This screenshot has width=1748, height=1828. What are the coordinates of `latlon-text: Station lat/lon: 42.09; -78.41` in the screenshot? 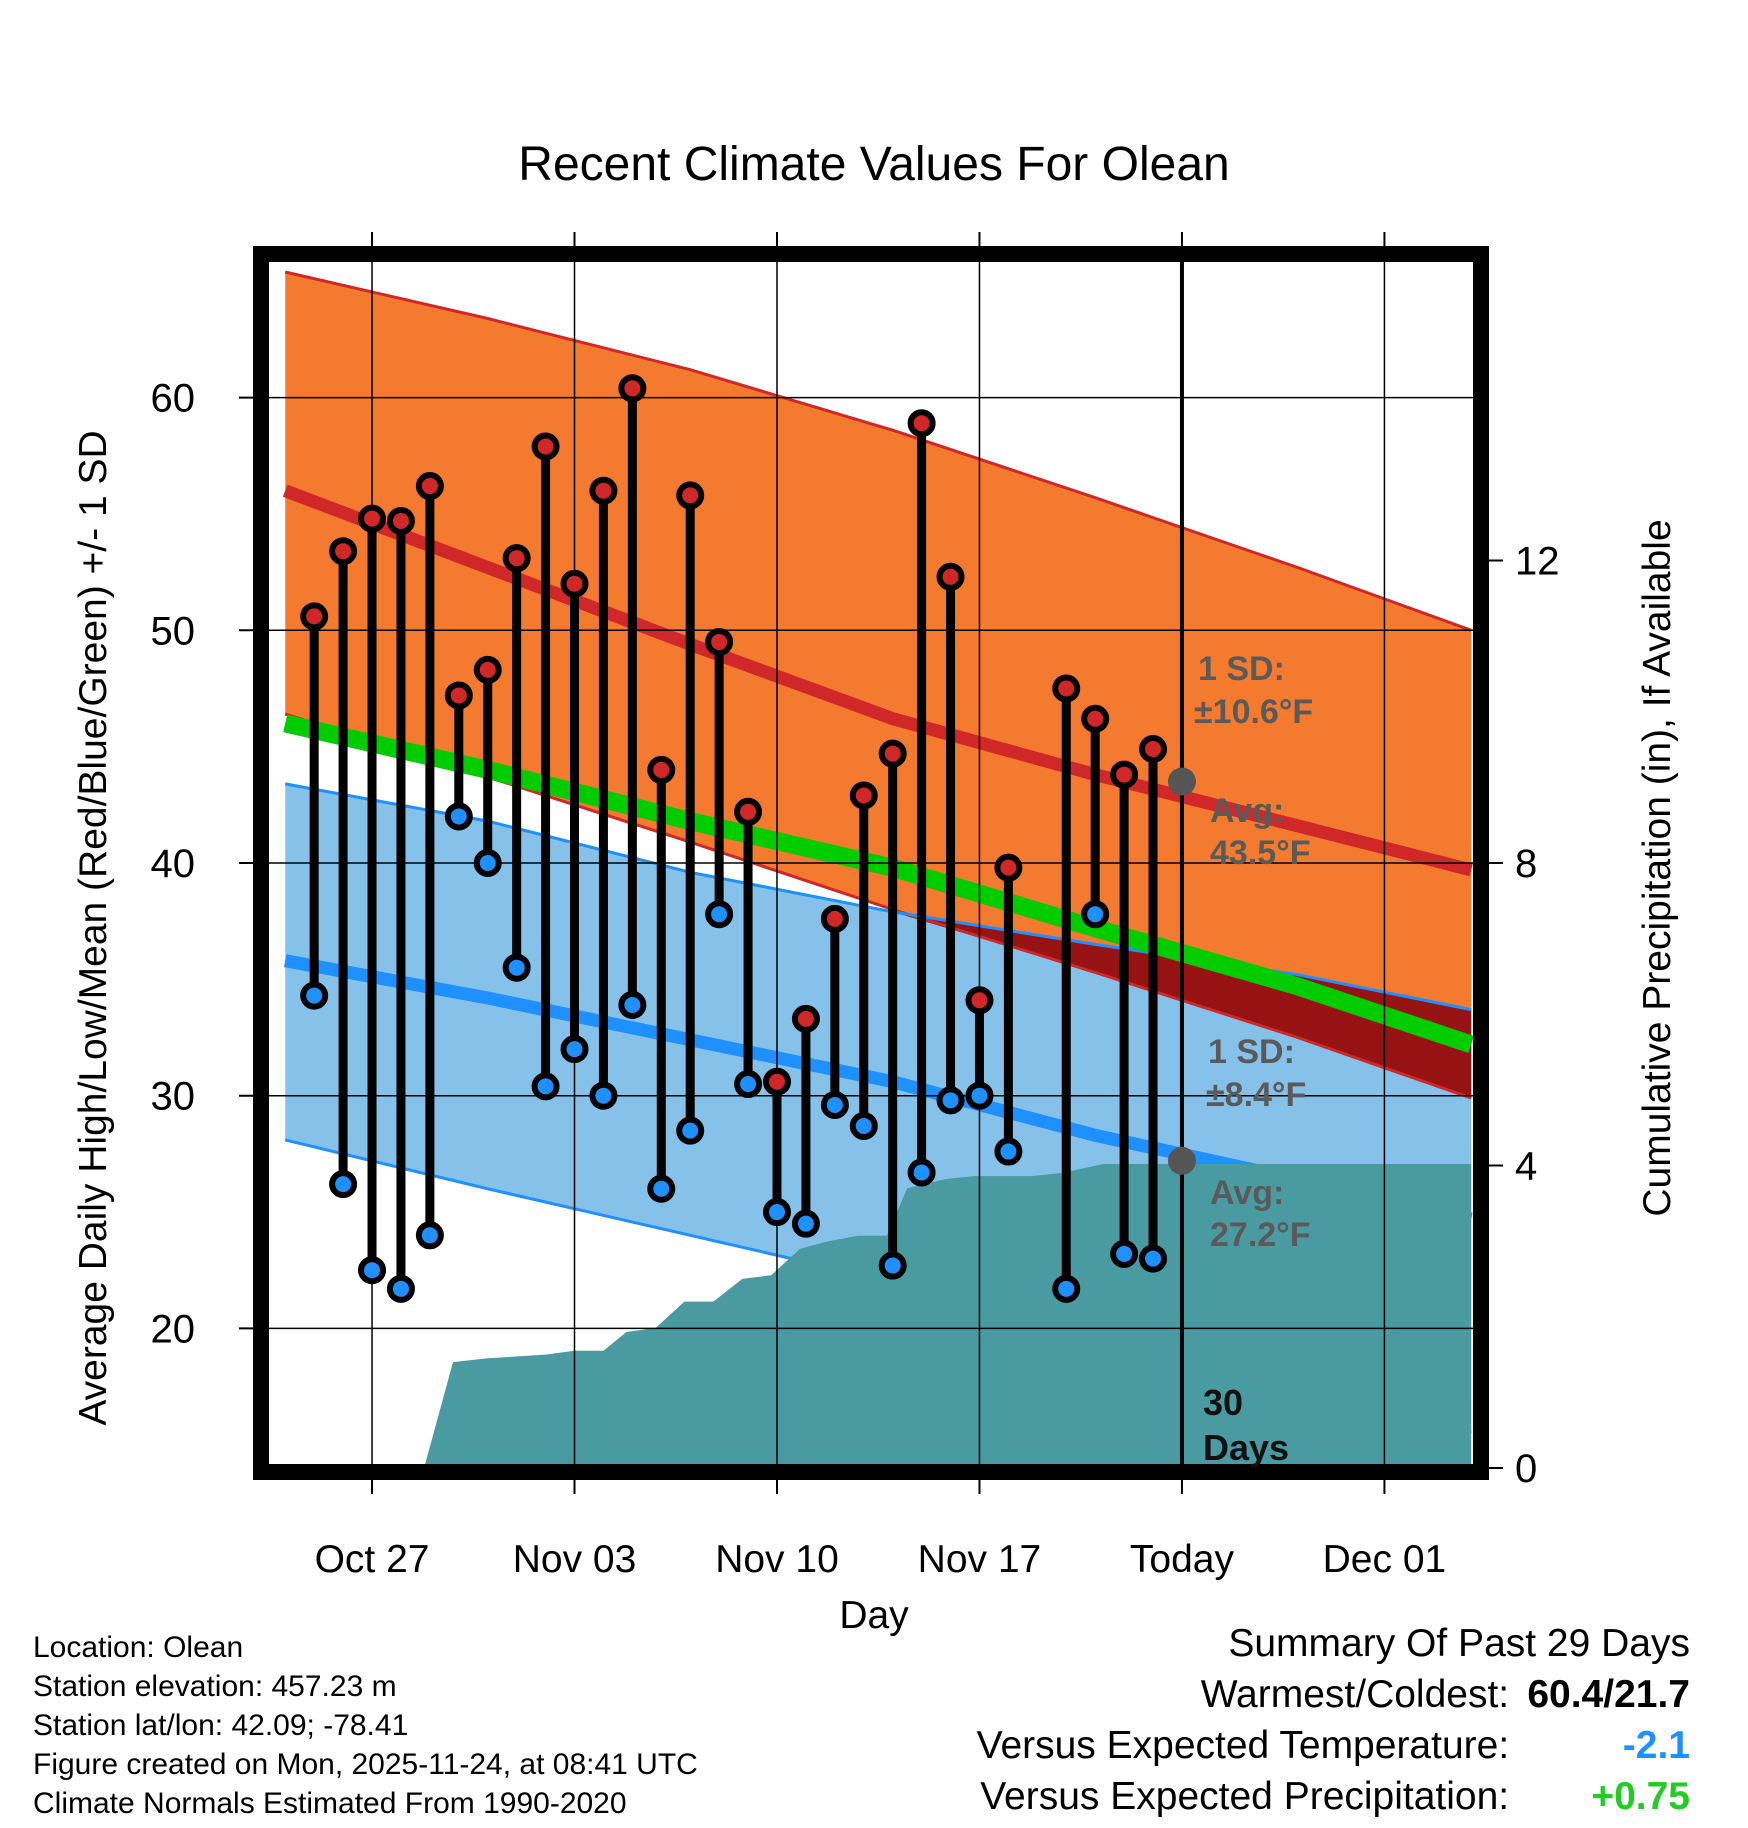 It's located at (221, 1725).